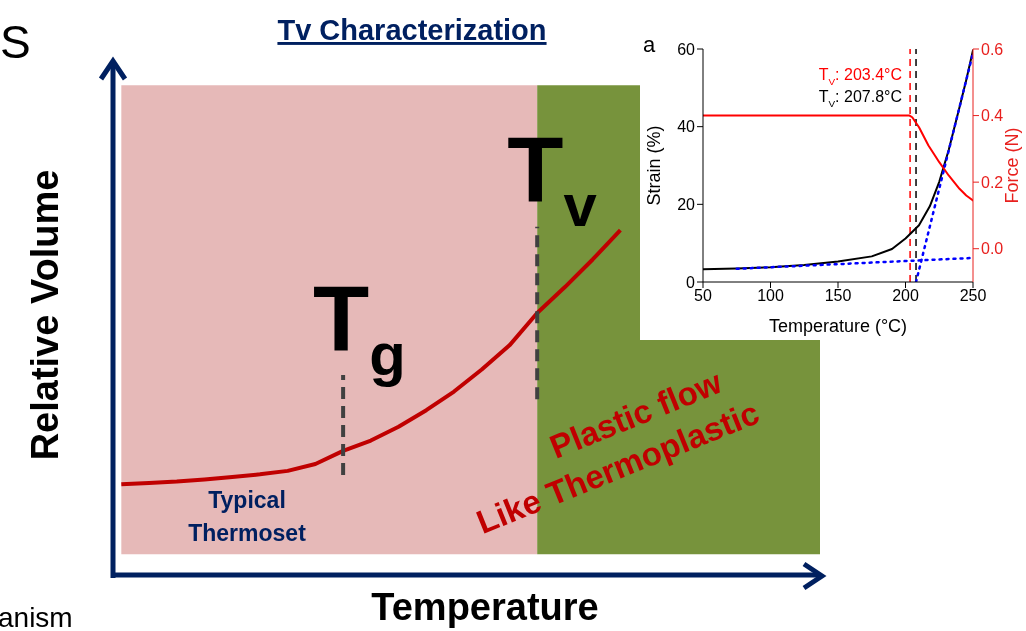 This screenshot has width=1026, height=631. I want to click on ref-line-label: T$_{V}$: 207.8°C, so click(860, 98).